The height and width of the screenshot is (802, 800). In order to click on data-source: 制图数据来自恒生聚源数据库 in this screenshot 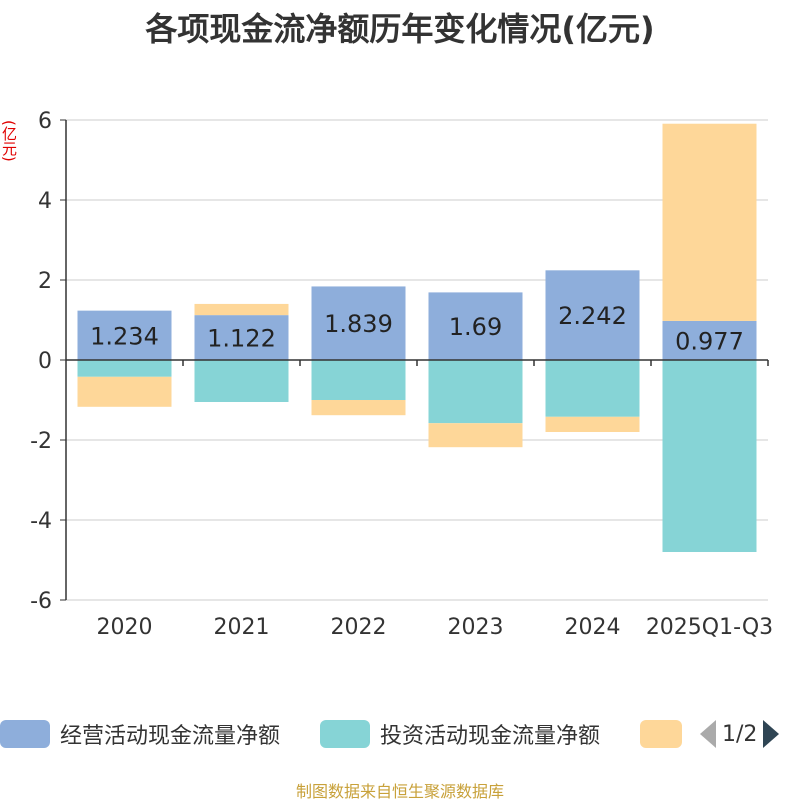, I will do `click(399, 791)`.